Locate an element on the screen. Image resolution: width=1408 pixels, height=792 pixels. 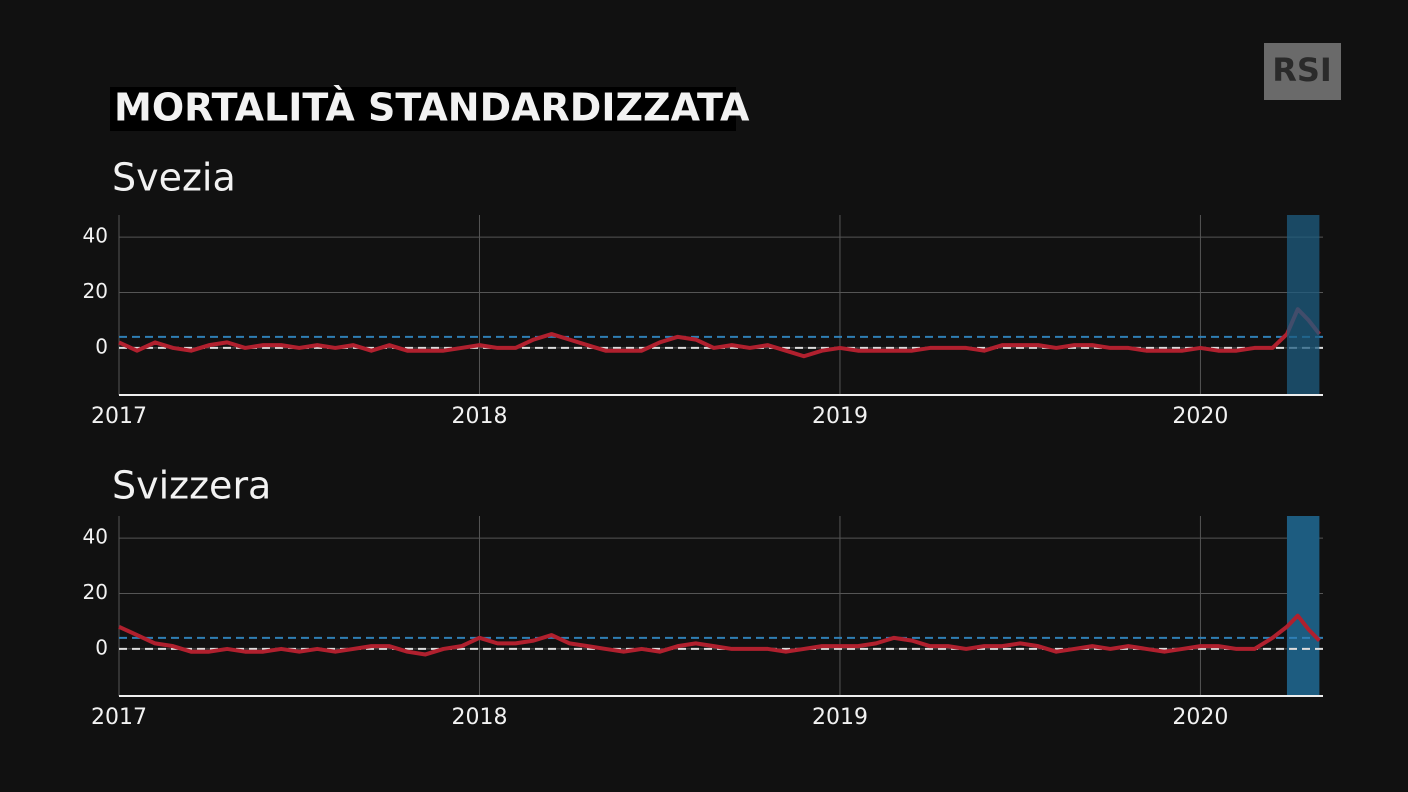
logo-box is located at coordinates (1302, 71).